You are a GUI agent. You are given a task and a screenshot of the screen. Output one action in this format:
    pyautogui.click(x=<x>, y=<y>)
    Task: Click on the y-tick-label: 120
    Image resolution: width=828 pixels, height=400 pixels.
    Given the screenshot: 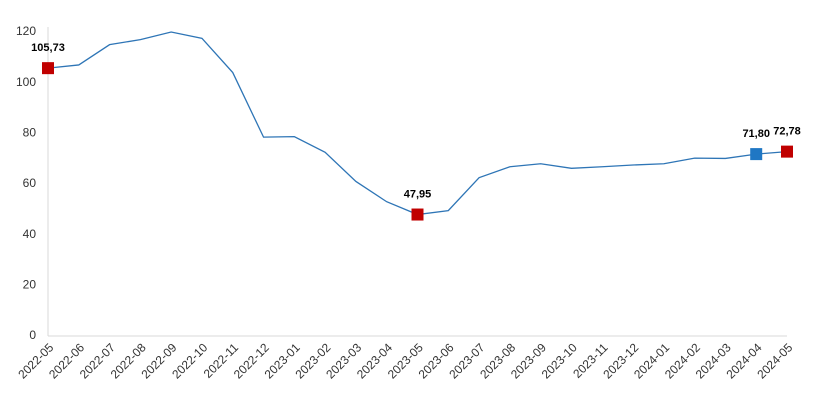 What is the action you would take?
    pyautogui.click(x=26, y=31)
    